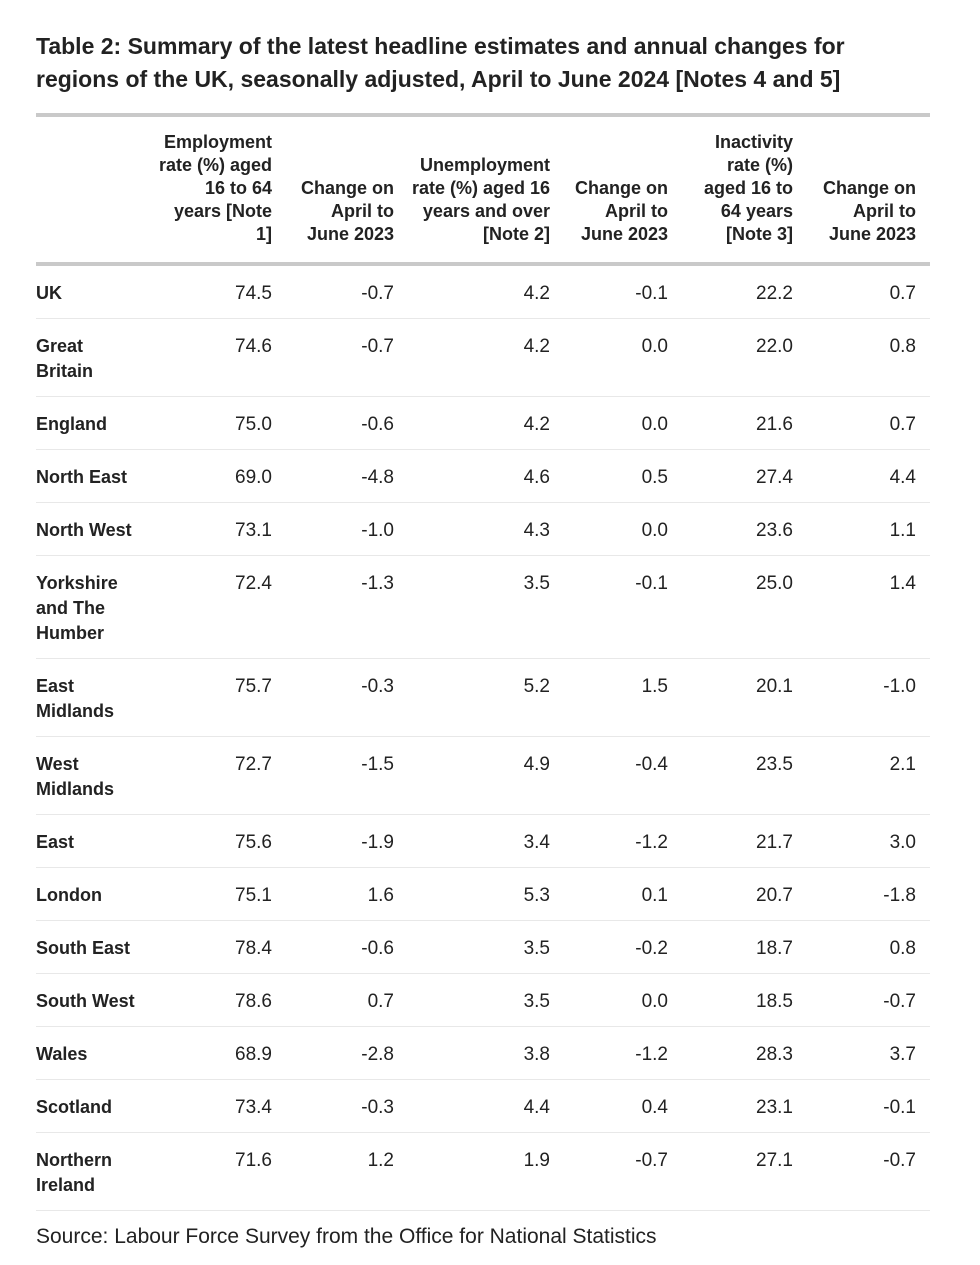  What do you see at coordinates (347, 697) in the screenshot?
I see `value-cell: -0.3` at bounding box center [347, 697].